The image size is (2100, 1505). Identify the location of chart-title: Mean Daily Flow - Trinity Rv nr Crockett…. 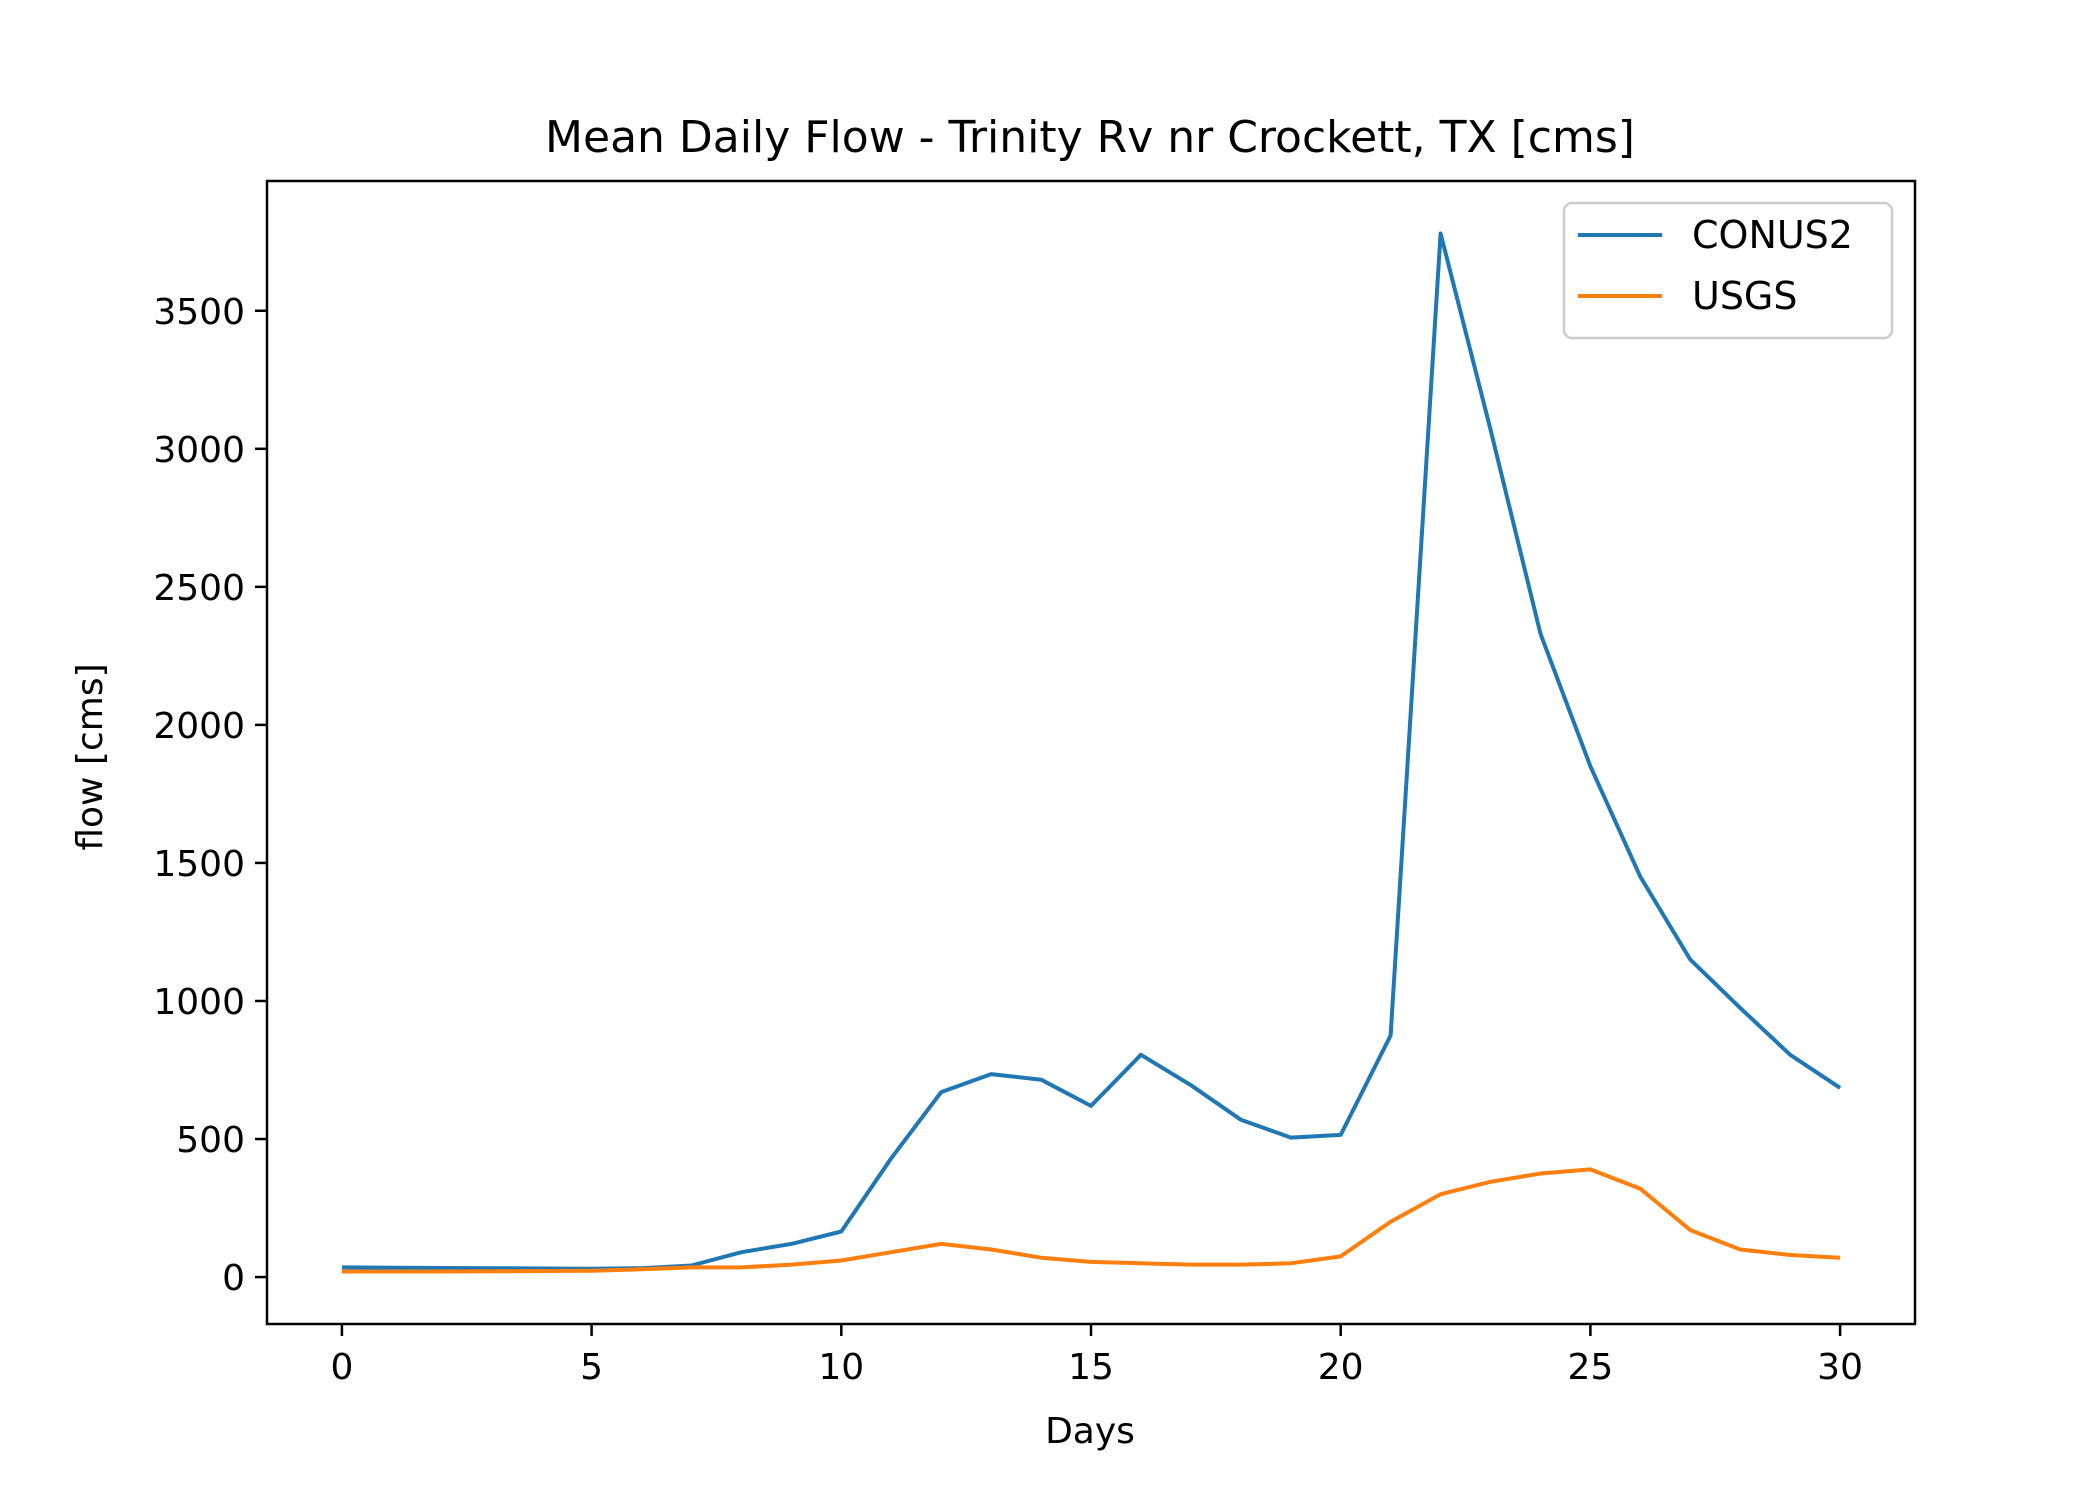
(1090, 137).